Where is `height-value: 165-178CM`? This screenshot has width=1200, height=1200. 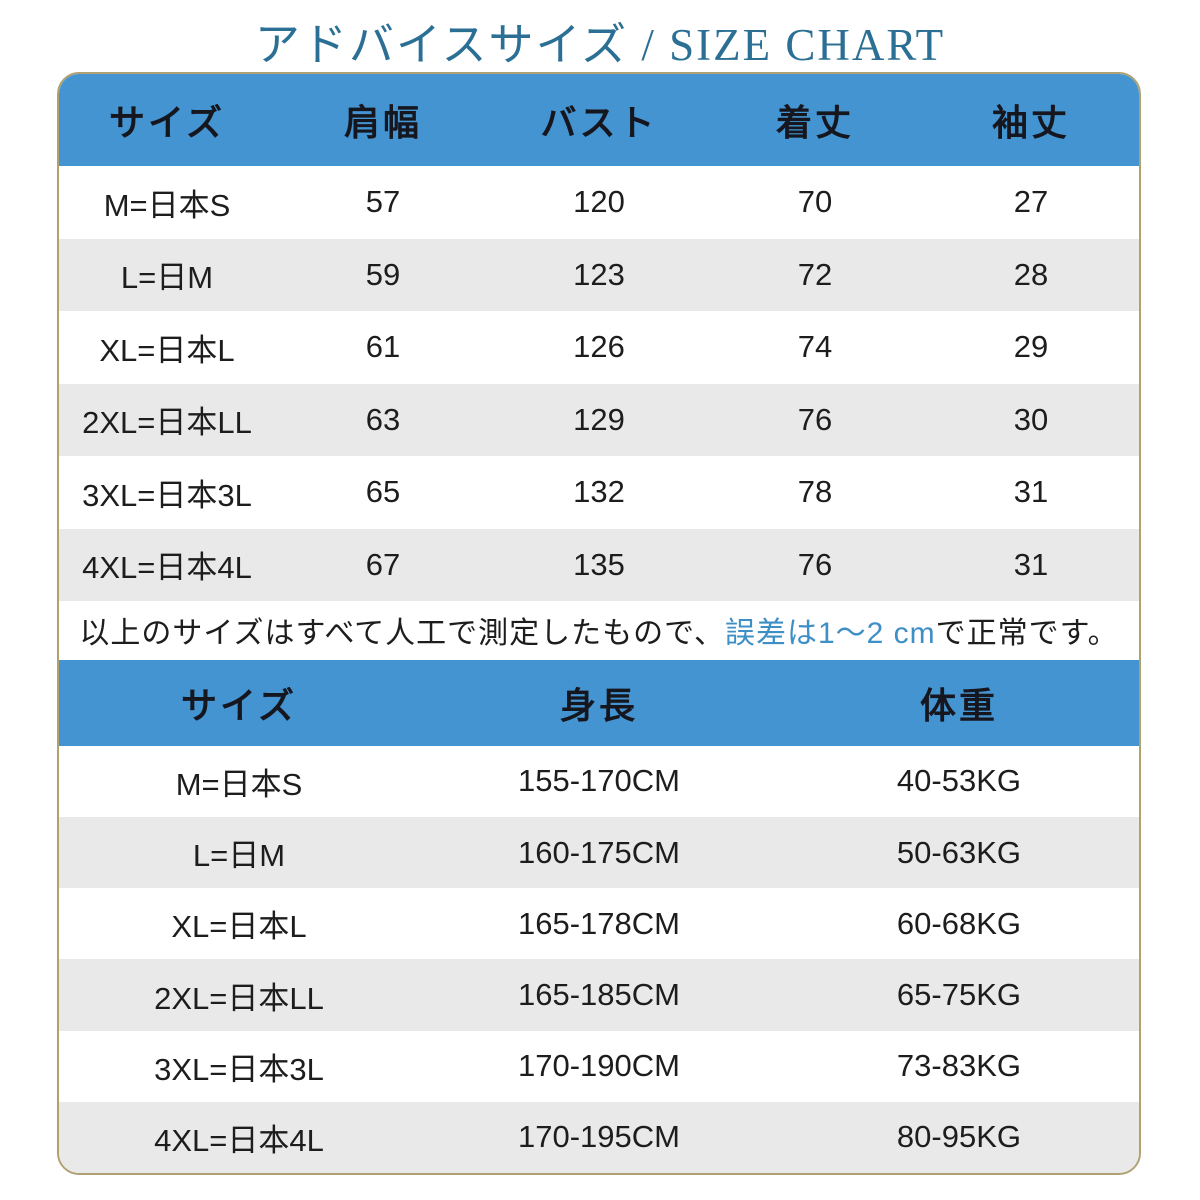
height-value: 165-178CM is located at coordinates (598, 923).